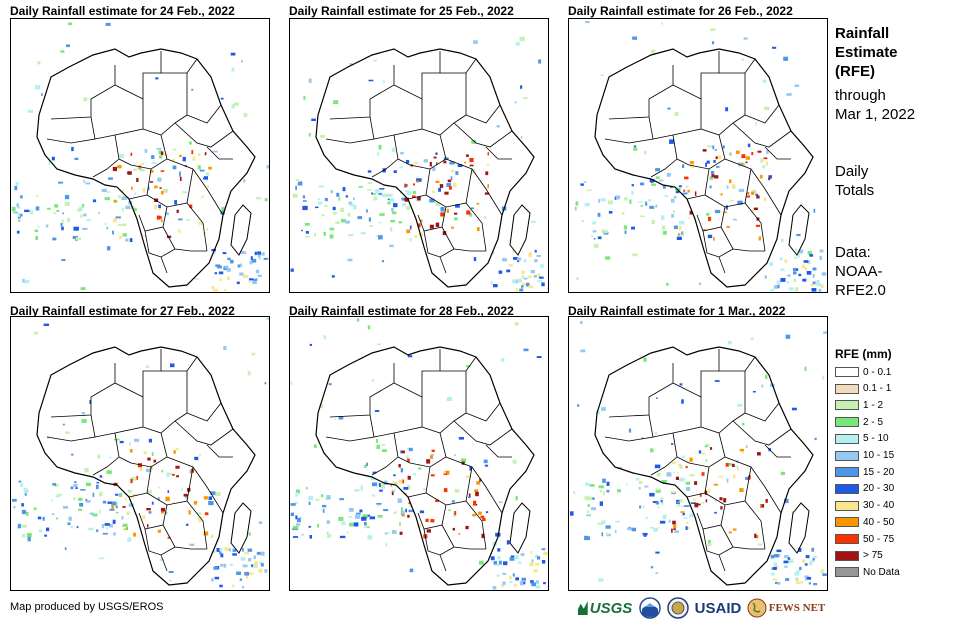 The width and height of the screenshot is (967, 626). I want to click on legend-item: 50 - 75, so click(864, 539).